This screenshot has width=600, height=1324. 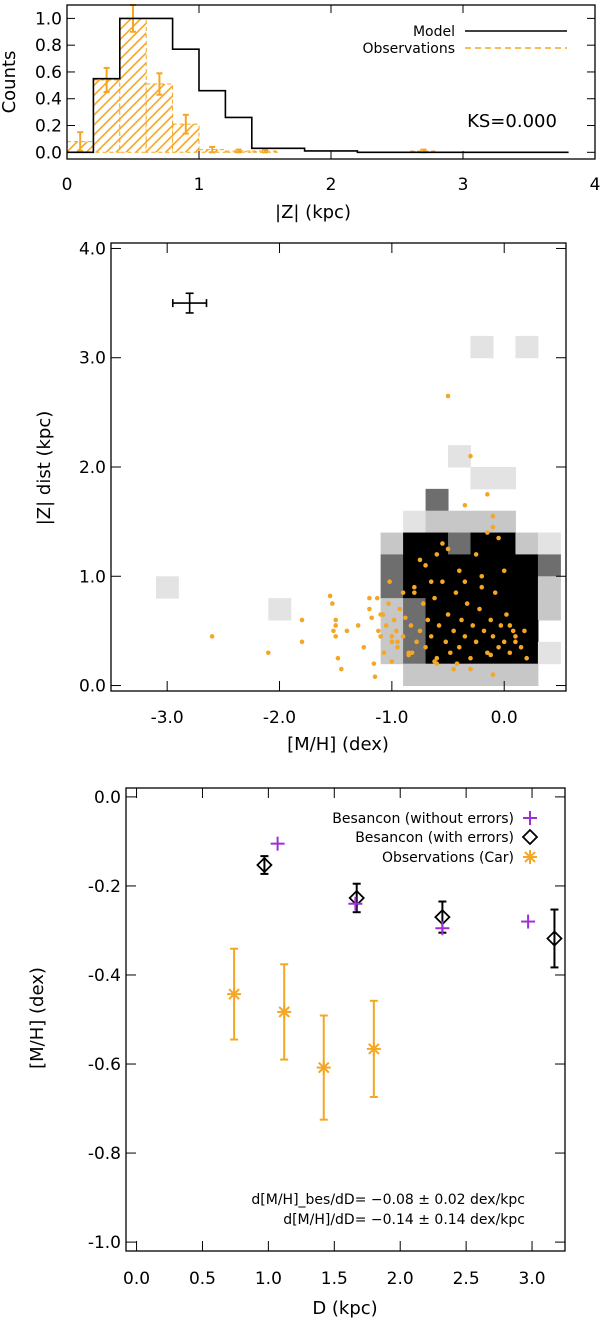 I want to click on y-tick-label: 0.8, so click(x=48, y=46).